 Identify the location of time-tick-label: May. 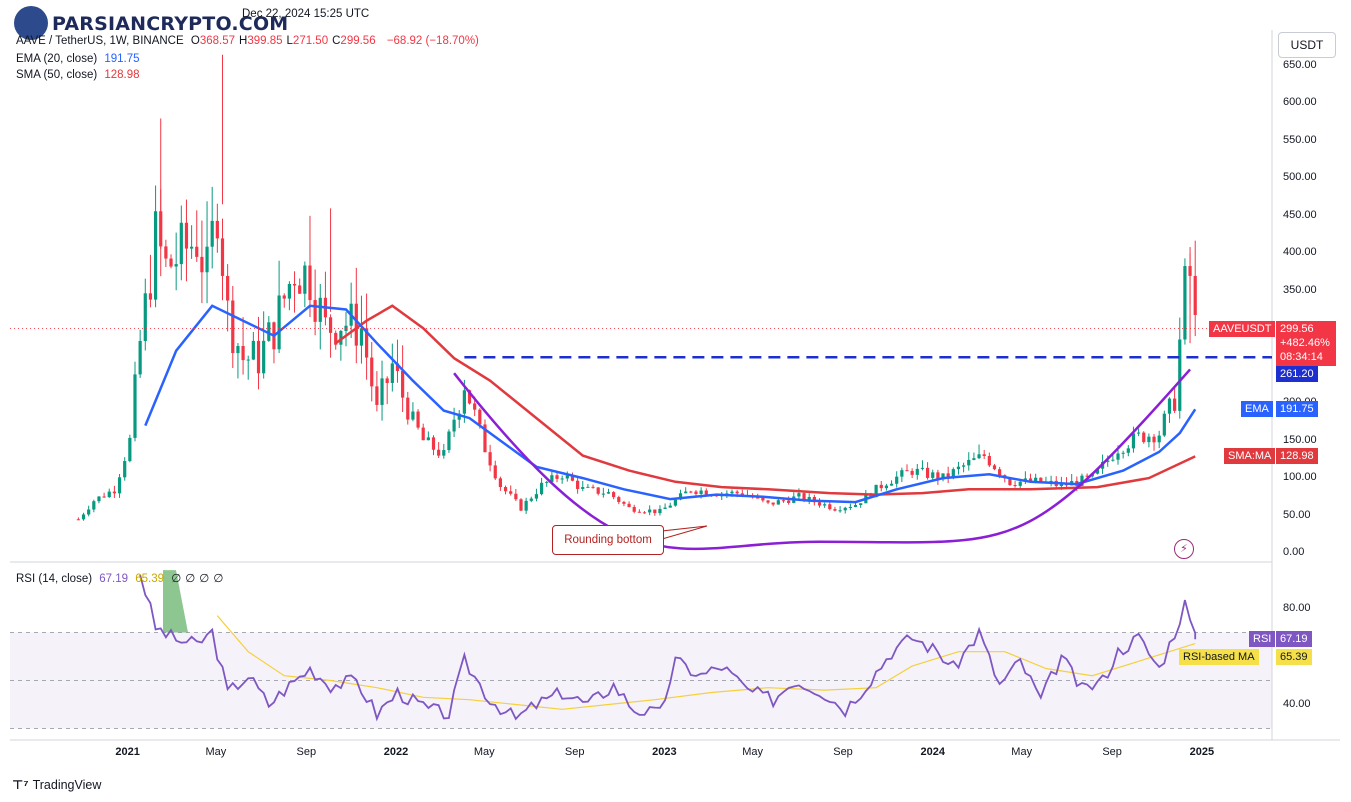
(216, 752).